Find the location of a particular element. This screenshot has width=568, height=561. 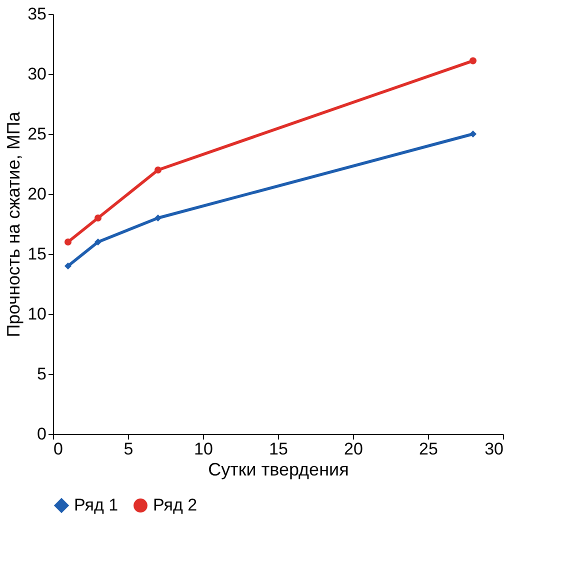

y-tick-label: 5 is located at coordinates (41, 374).